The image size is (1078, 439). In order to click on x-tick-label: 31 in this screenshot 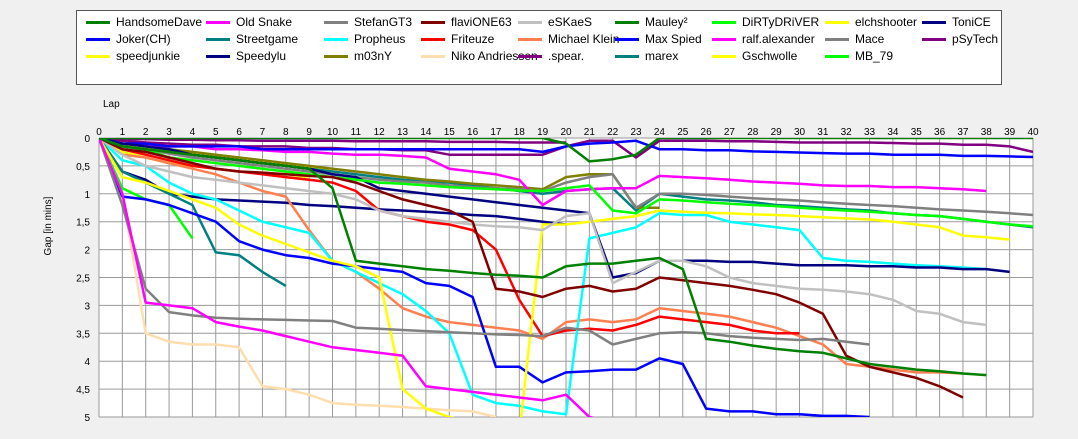, I will do `click(823, 132)`.